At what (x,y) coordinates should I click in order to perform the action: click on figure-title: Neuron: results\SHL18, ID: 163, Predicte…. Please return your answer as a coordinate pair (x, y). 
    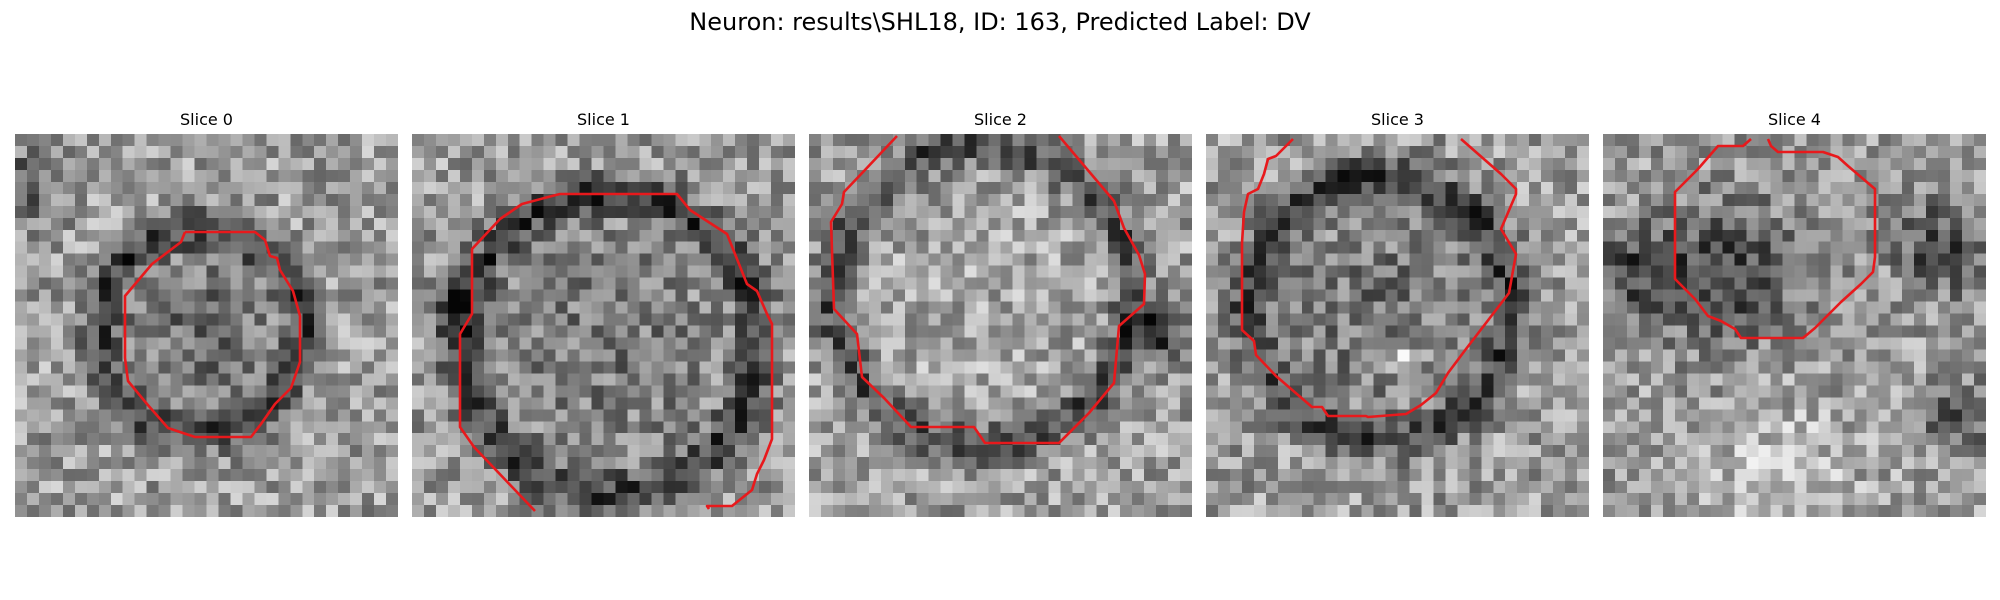
    Looking at the image, I should click on (1000, 22).